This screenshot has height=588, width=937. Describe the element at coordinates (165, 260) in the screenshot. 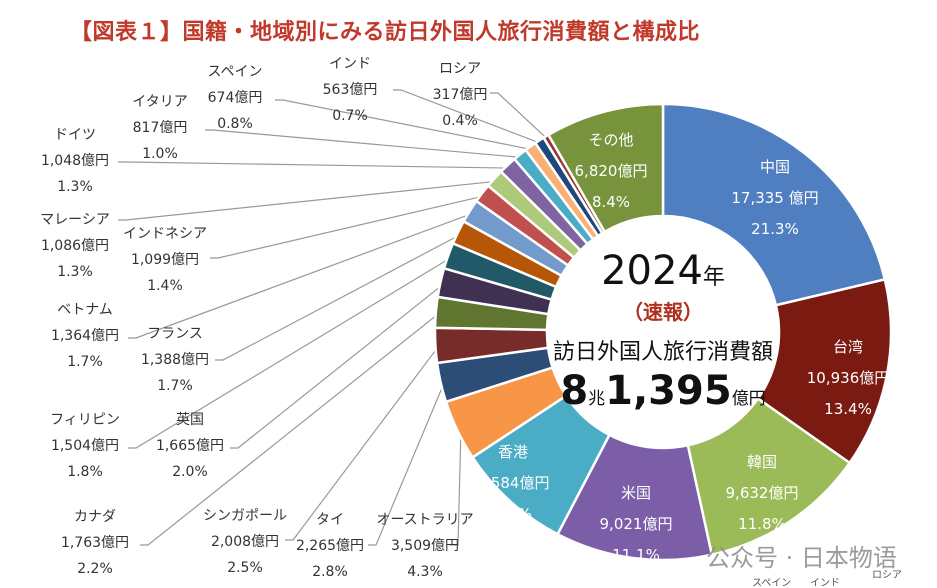

I see `slice-value-label: 1,099億円` at that location.